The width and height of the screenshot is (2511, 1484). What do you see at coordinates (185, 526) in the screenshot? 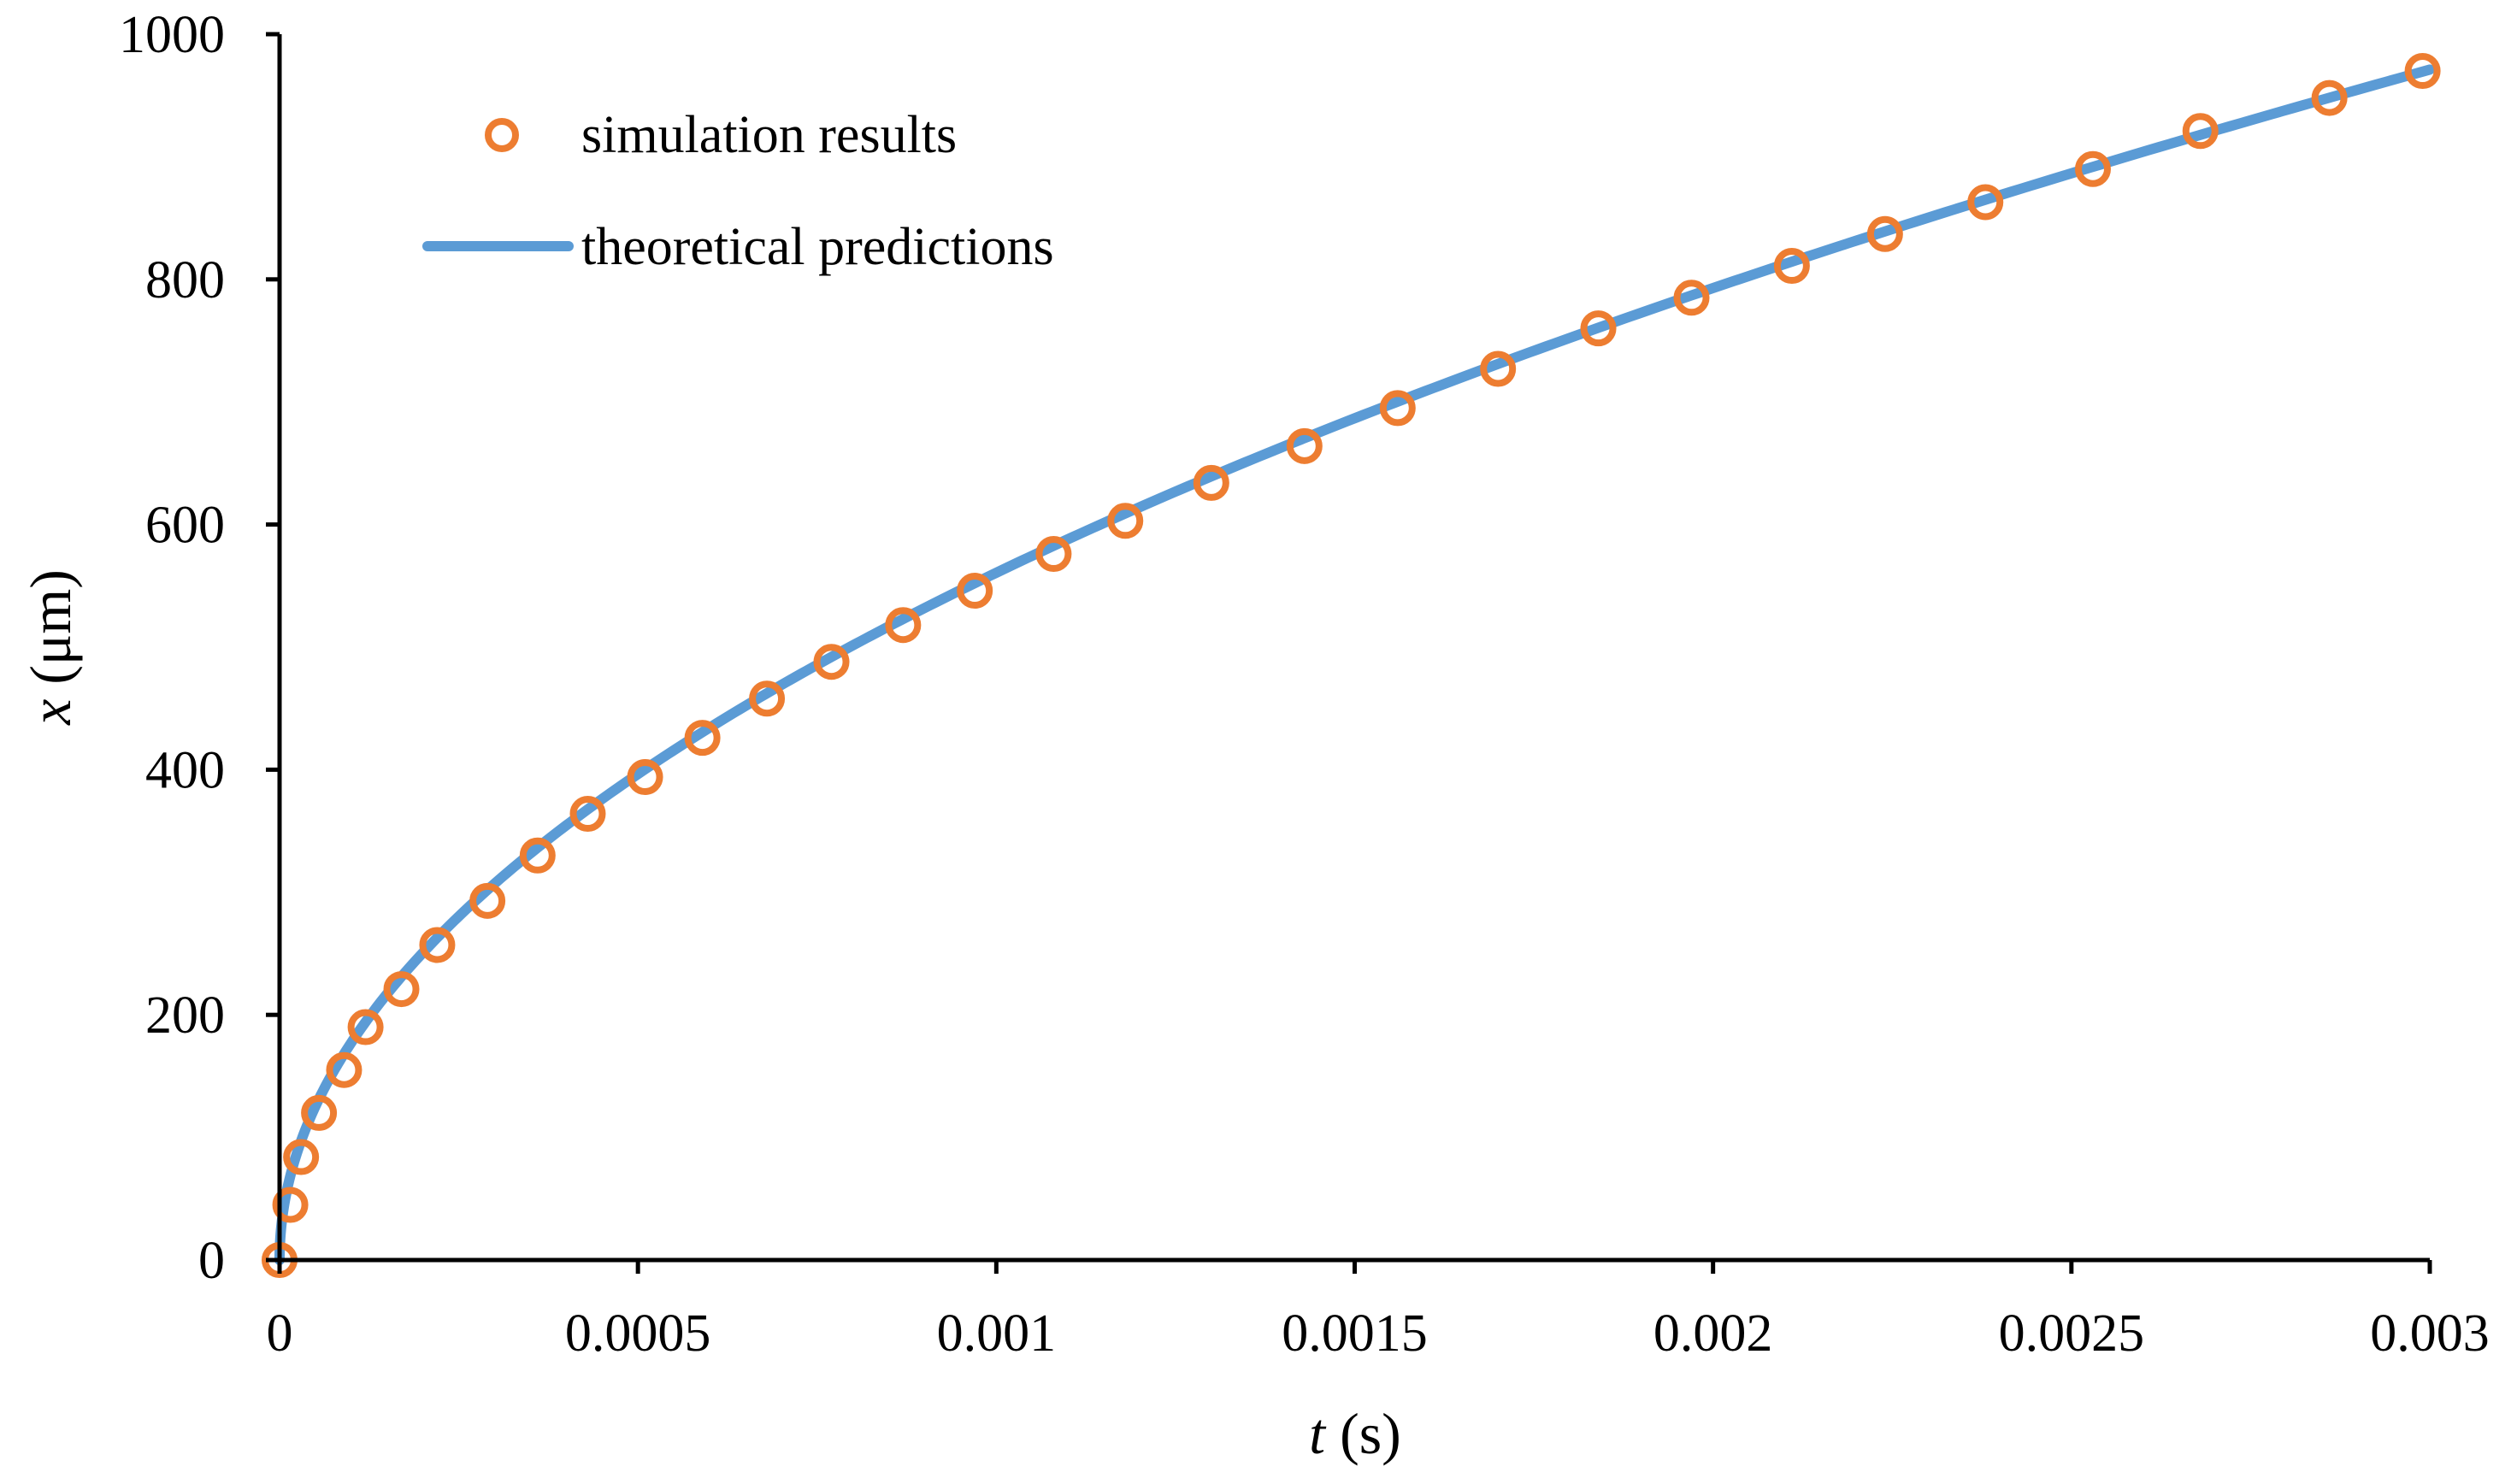
I see `y-tick-label: 600` at bounding box center [185, 526].